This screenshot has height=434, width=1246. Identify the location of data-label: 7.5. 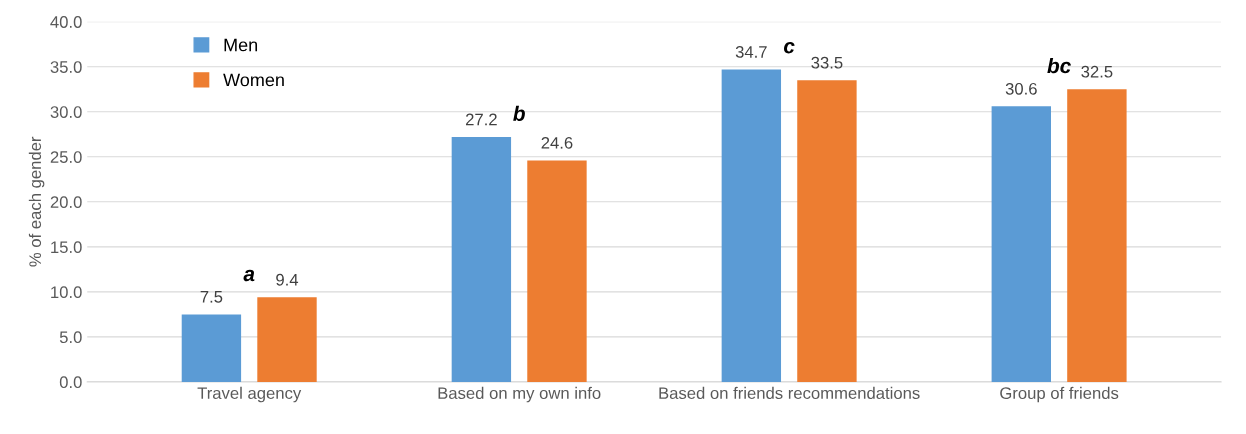
(211, 297).